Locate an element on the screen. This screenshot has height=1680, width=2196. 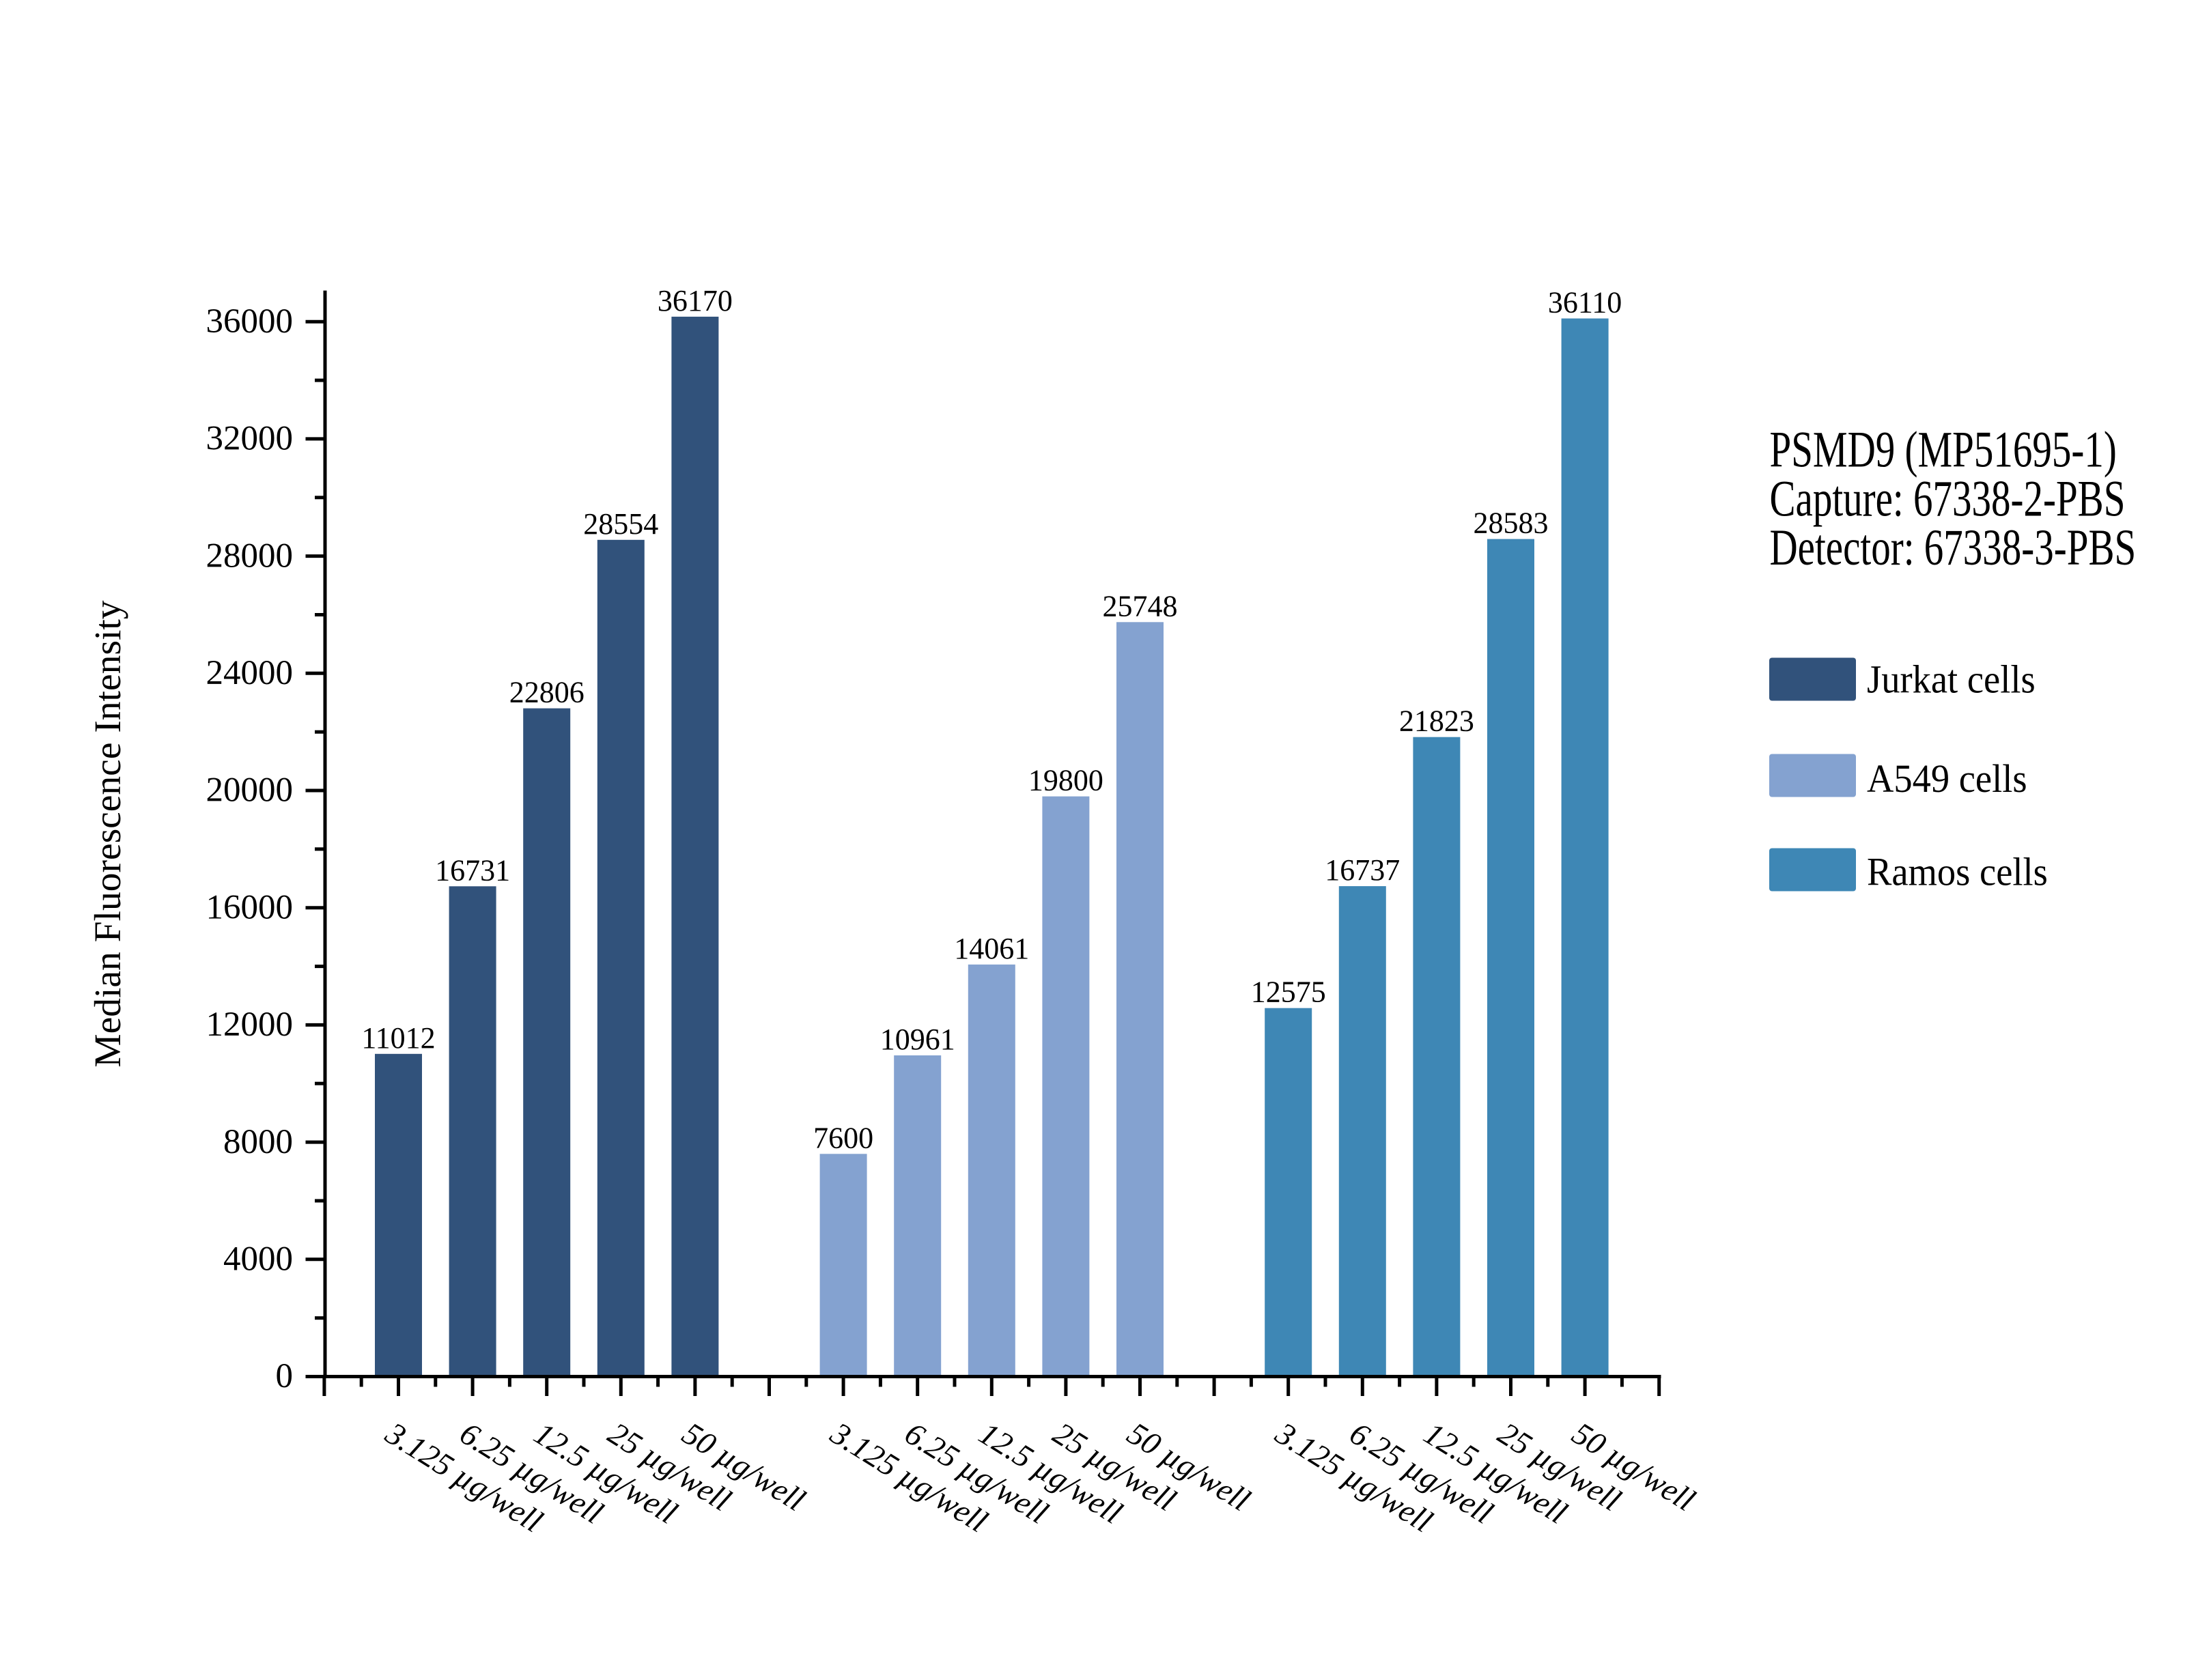
svg-text: 11012 is located at coordinates (398, 1038).